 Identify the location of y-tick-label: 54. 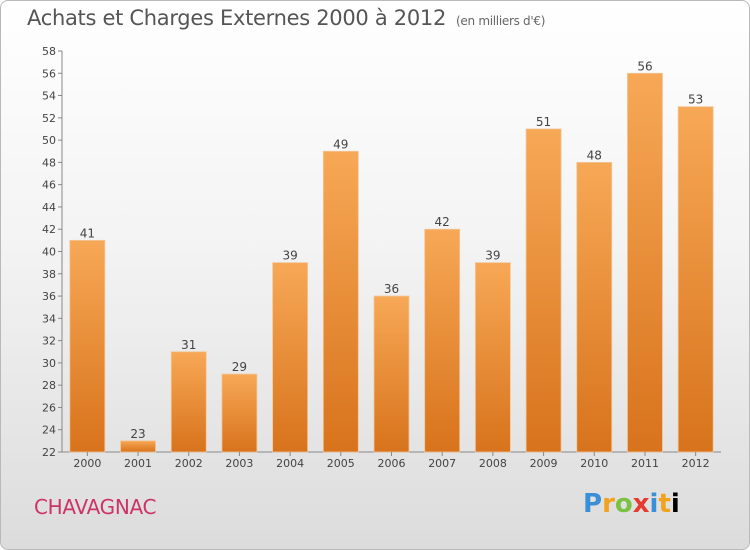
(49, 96).